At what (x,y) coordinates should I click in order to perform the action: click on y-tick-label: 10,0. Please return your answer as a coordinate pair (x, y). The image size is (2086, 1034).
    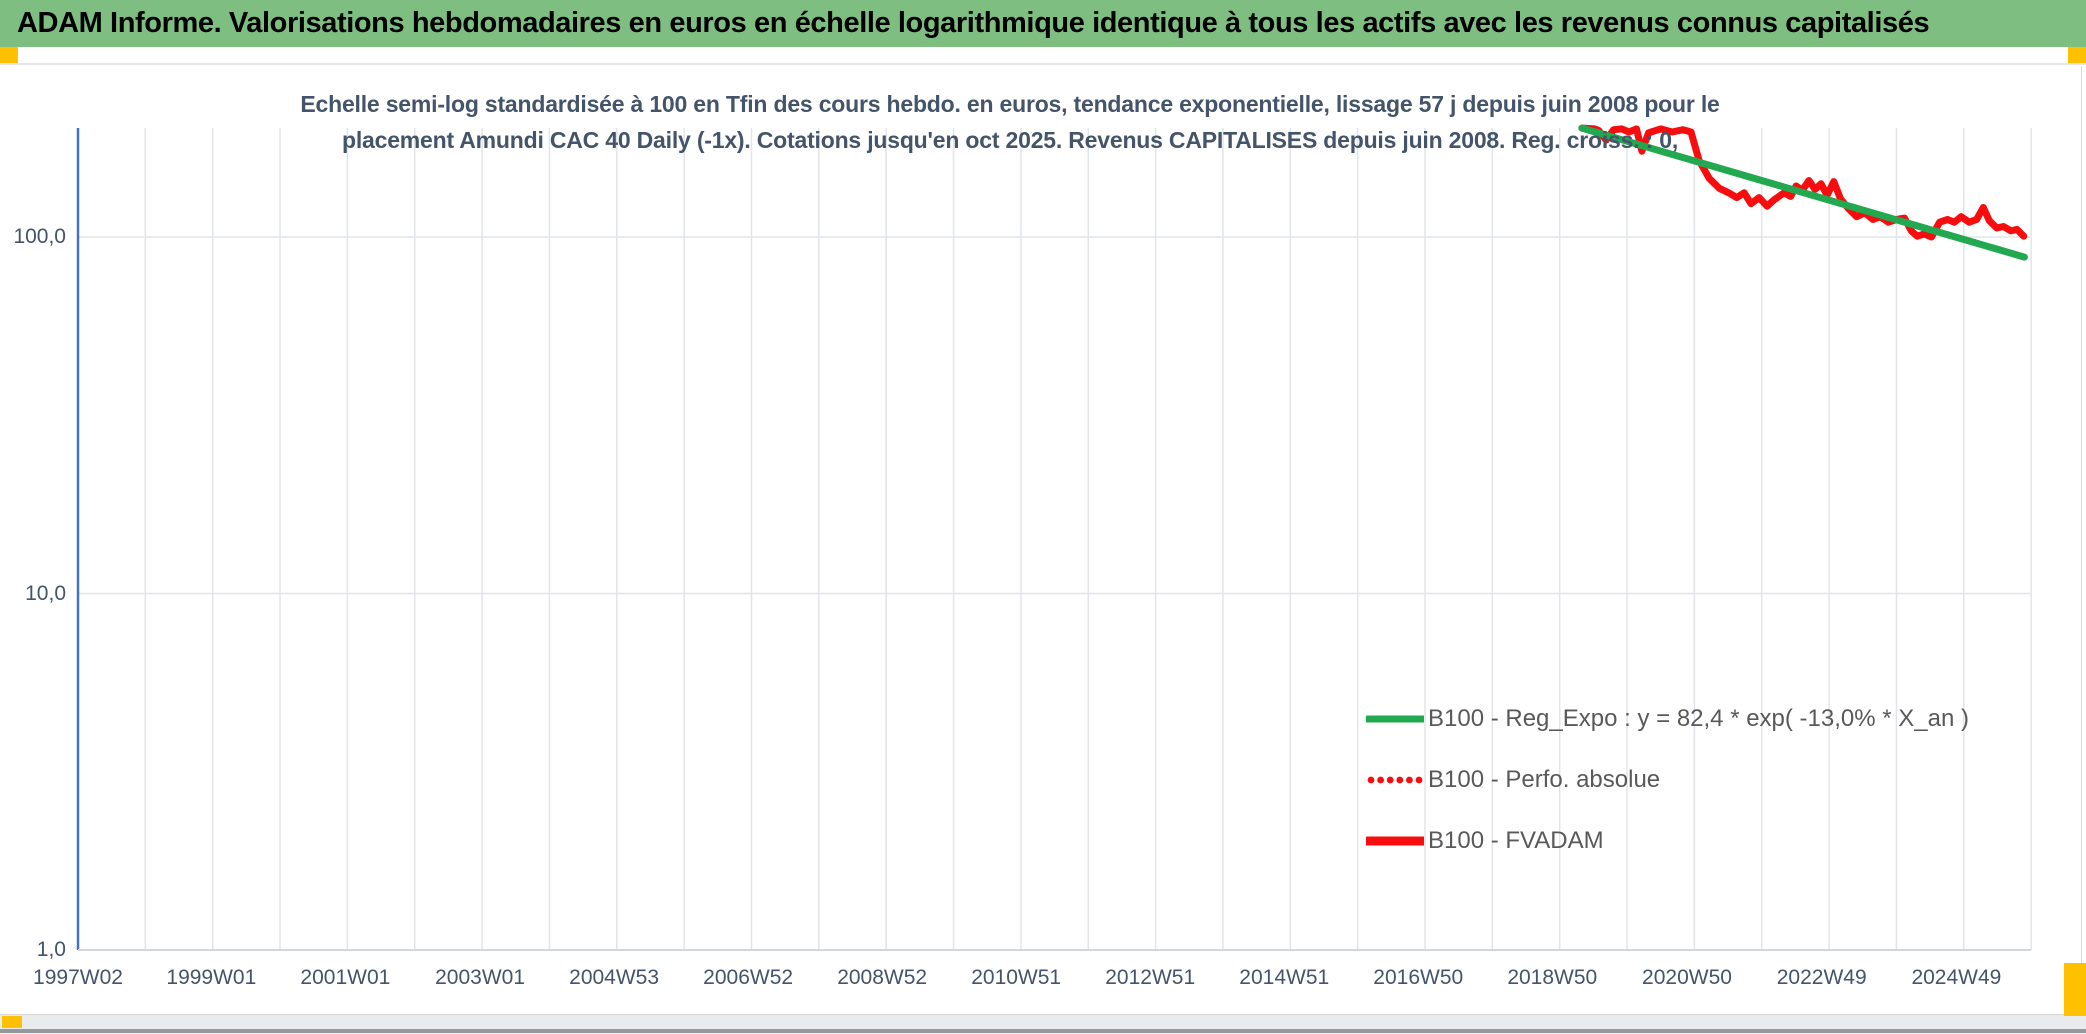
    Looking at the image, I should click on (45, 593).